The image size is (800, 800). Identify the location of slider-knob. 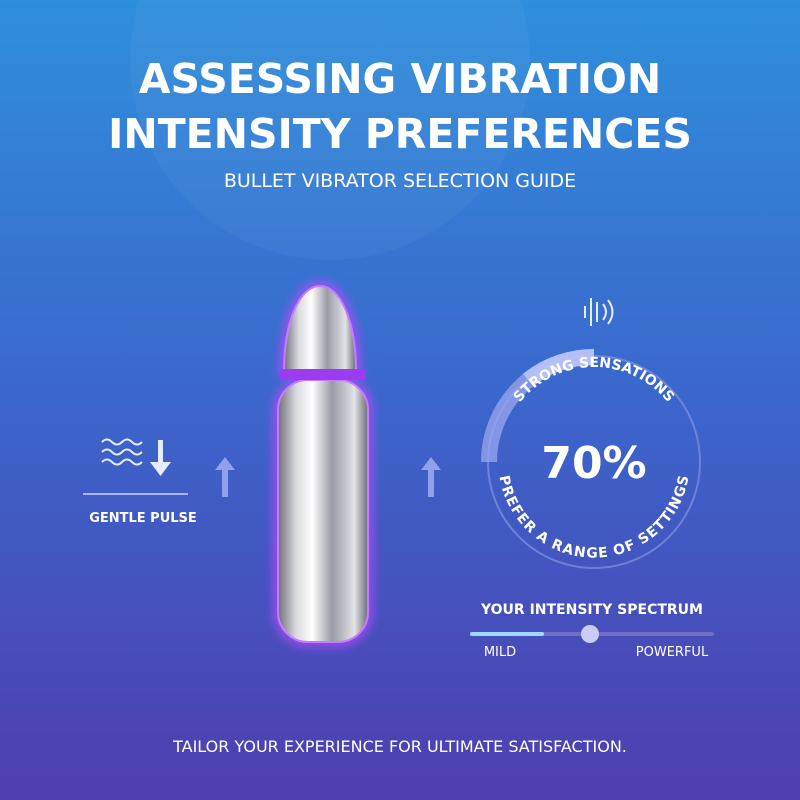
(590, 634).